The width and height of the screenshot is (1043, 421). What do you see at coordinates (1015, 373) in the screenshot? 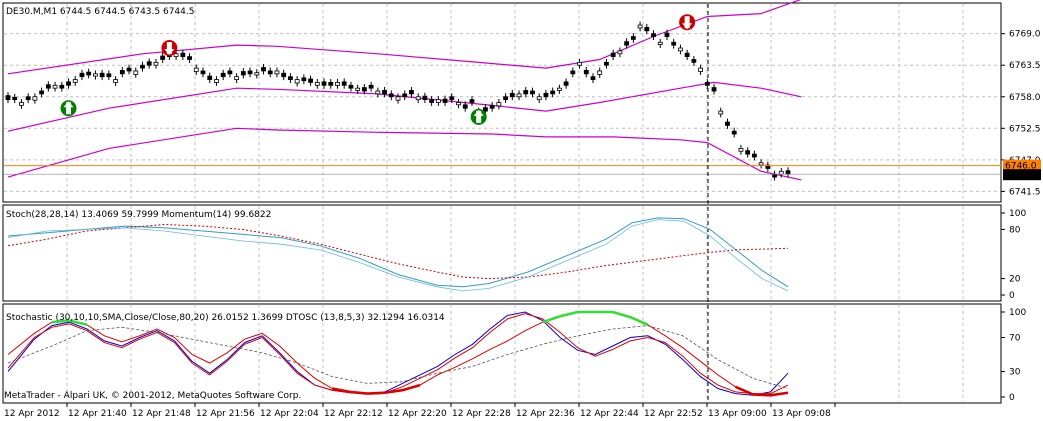
I see `y-tick-label: 30` at bounding box center [1015, 373].